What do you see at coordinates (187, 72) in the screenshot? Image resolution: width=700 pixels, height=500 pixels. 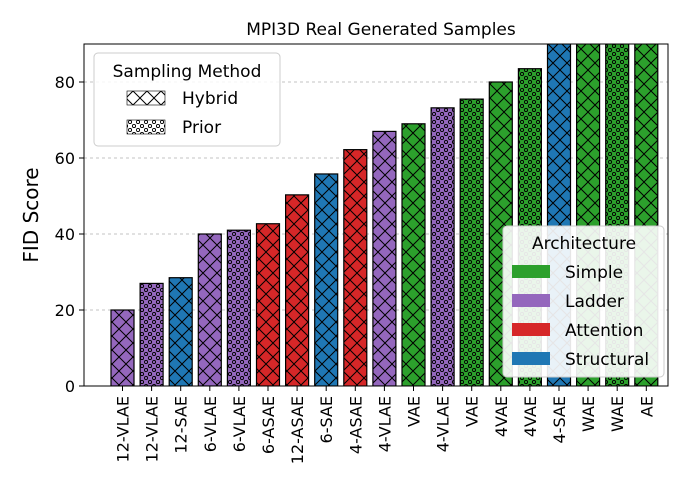 I see `legend-sampling-title: Sampling Method` at bounding box center [187, 72].